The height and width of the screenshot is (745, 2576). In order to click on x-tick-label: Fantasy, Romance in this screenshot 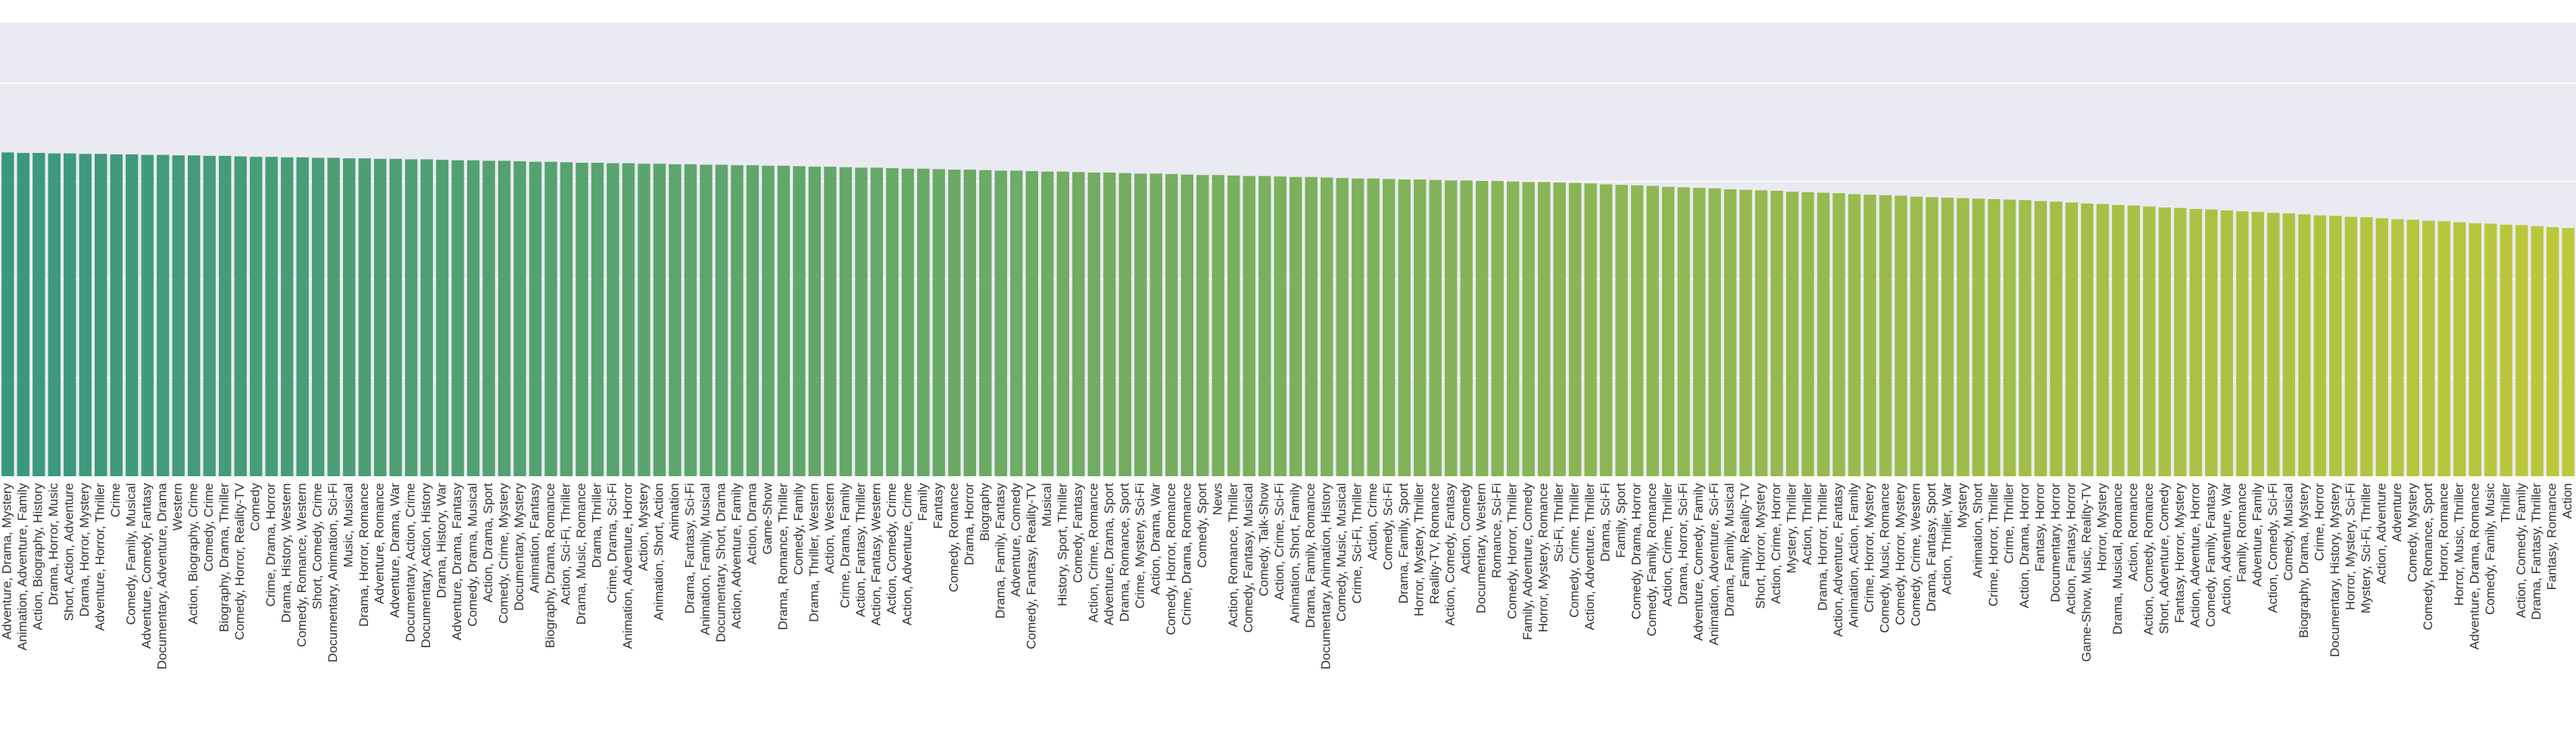, I will do `click(2552, 536)`.